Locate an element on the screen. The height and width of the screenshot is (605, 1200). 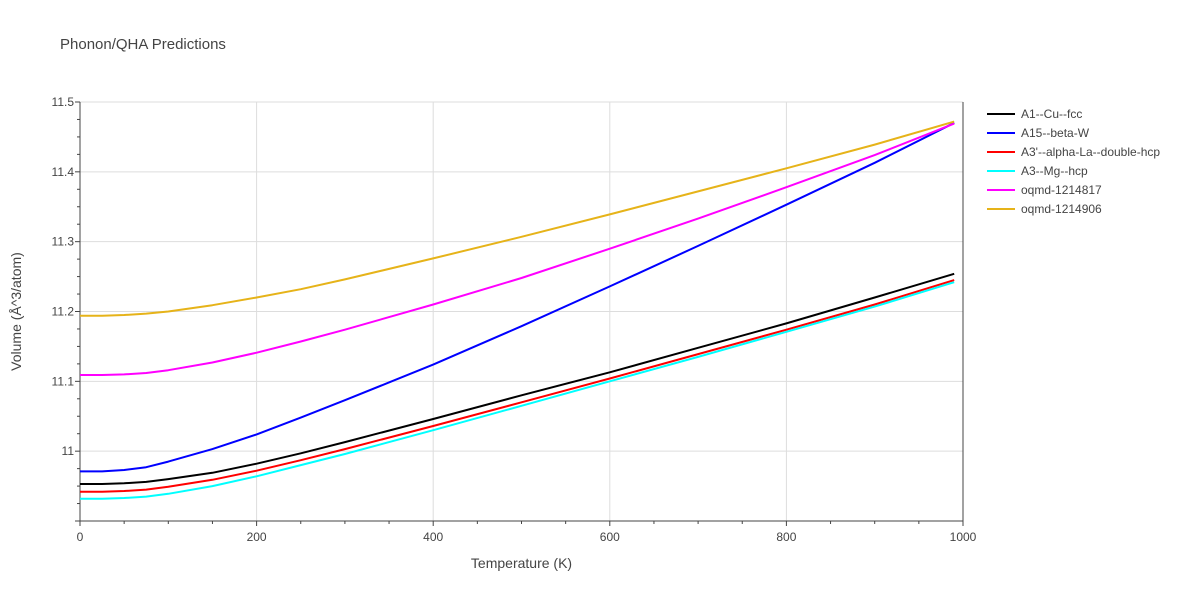
legend-label: A1--Cu--fcc is located at coordinates (1051, 114).